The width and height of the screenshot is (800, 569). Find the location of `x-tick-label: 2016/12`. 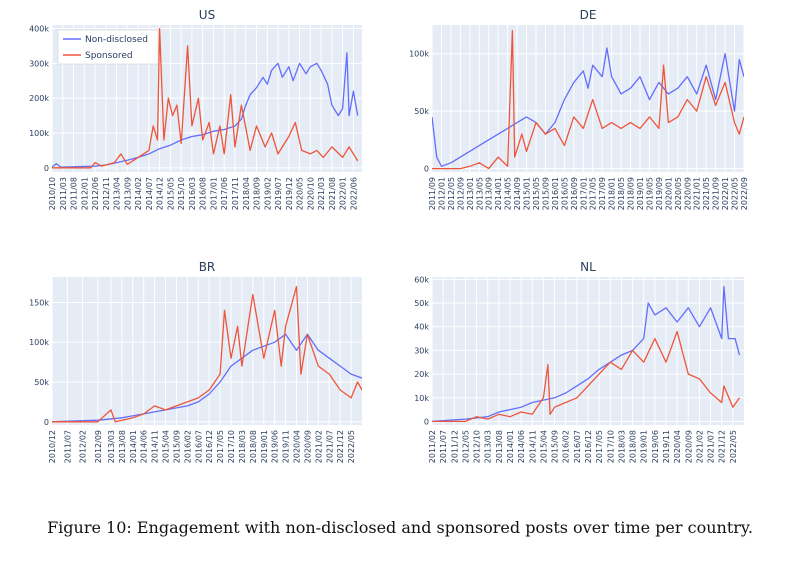

x-tick-label: 2016/12 is located at coordinates (588, 446).